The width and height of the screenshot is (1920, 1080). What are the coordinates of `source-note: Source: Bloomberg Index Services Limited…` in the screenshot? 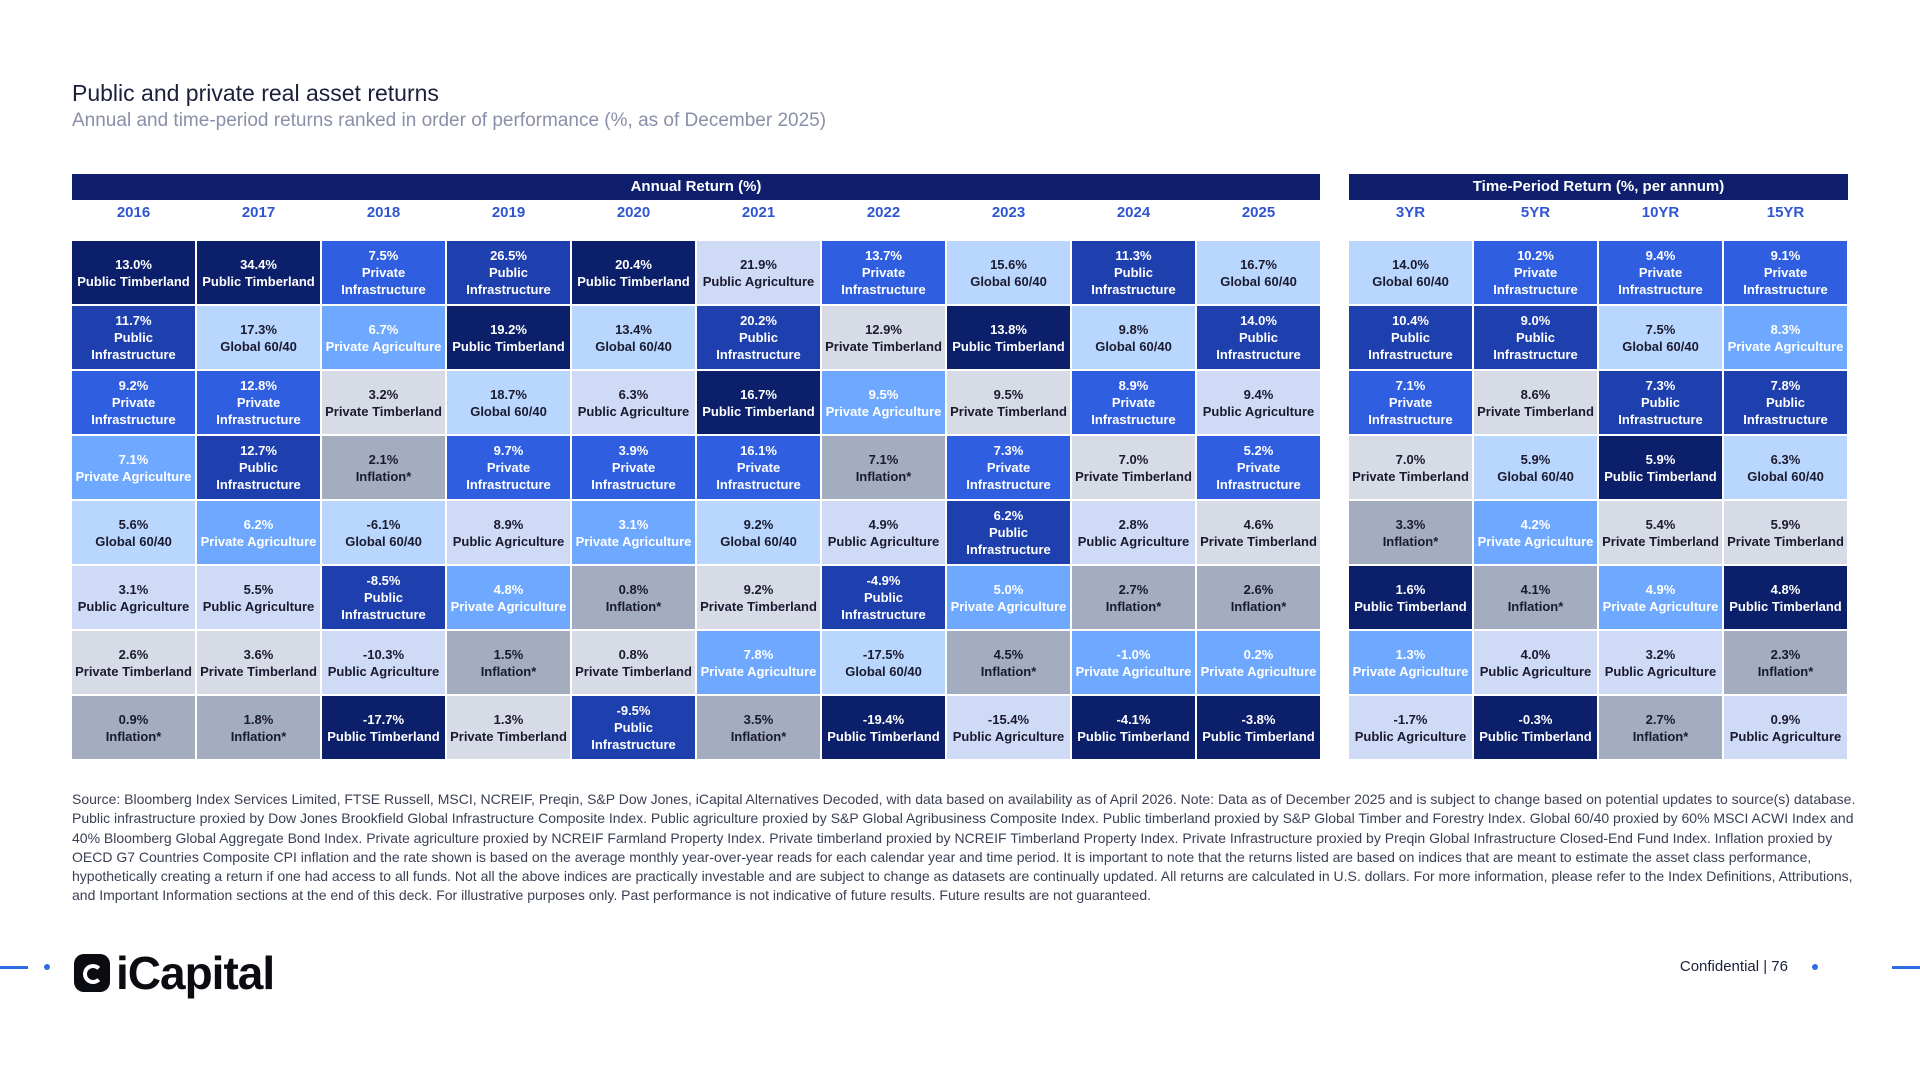 It's located at (964, 847).